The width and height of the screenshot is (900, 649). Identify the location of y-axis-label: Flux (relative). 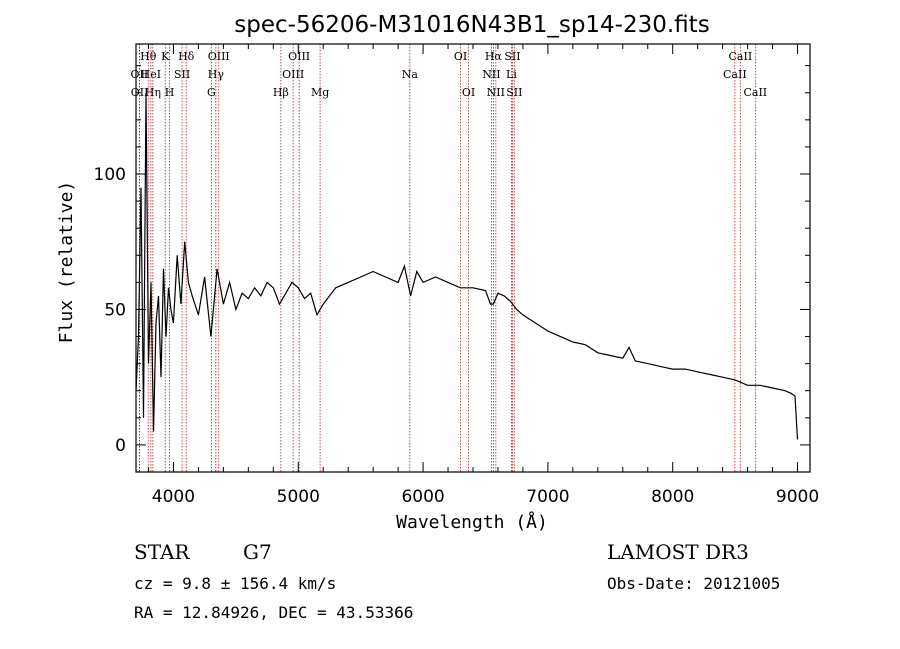
(66, 262).